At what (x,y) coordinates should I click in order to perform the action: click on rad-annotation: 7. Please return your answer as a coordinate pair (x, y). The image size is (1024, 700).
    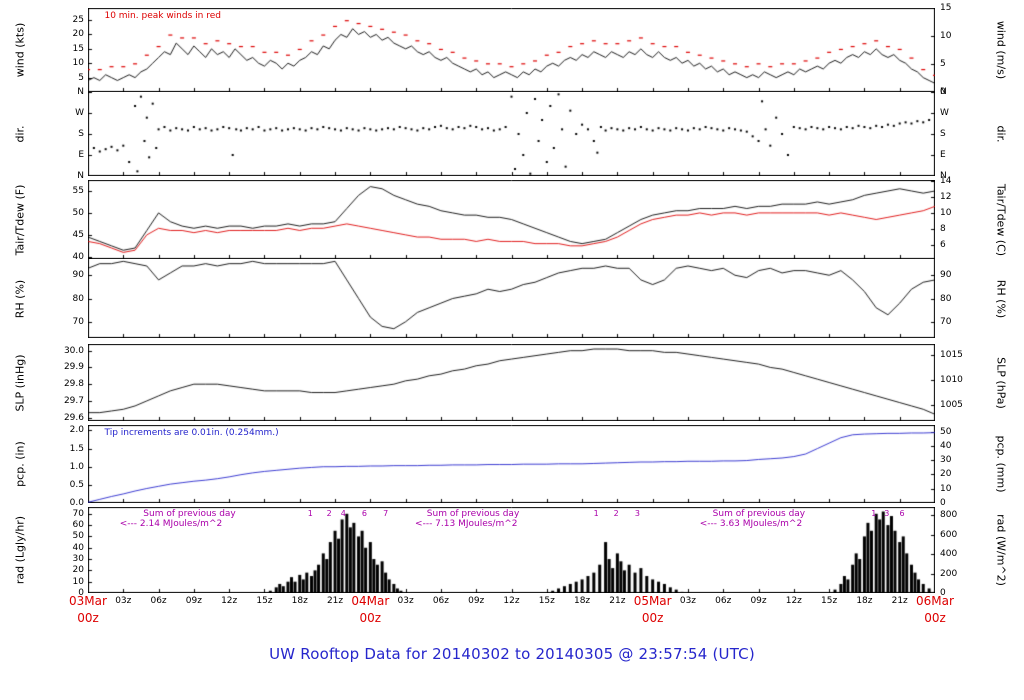
    Looking at the image, I should click on (386, 513).